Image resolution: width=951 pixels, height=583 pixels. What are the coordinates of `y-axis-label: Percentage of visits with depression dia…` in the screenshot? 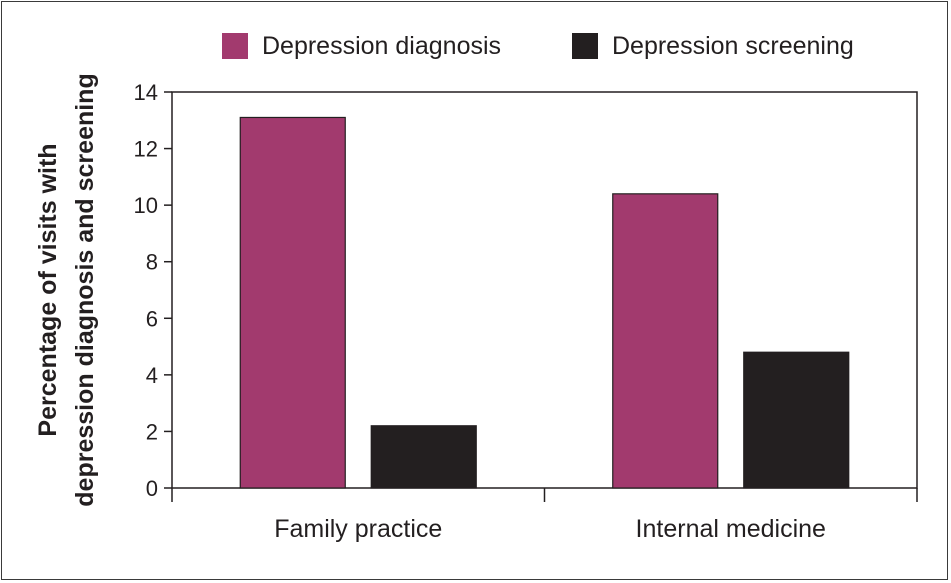 It's located at (66, 289).